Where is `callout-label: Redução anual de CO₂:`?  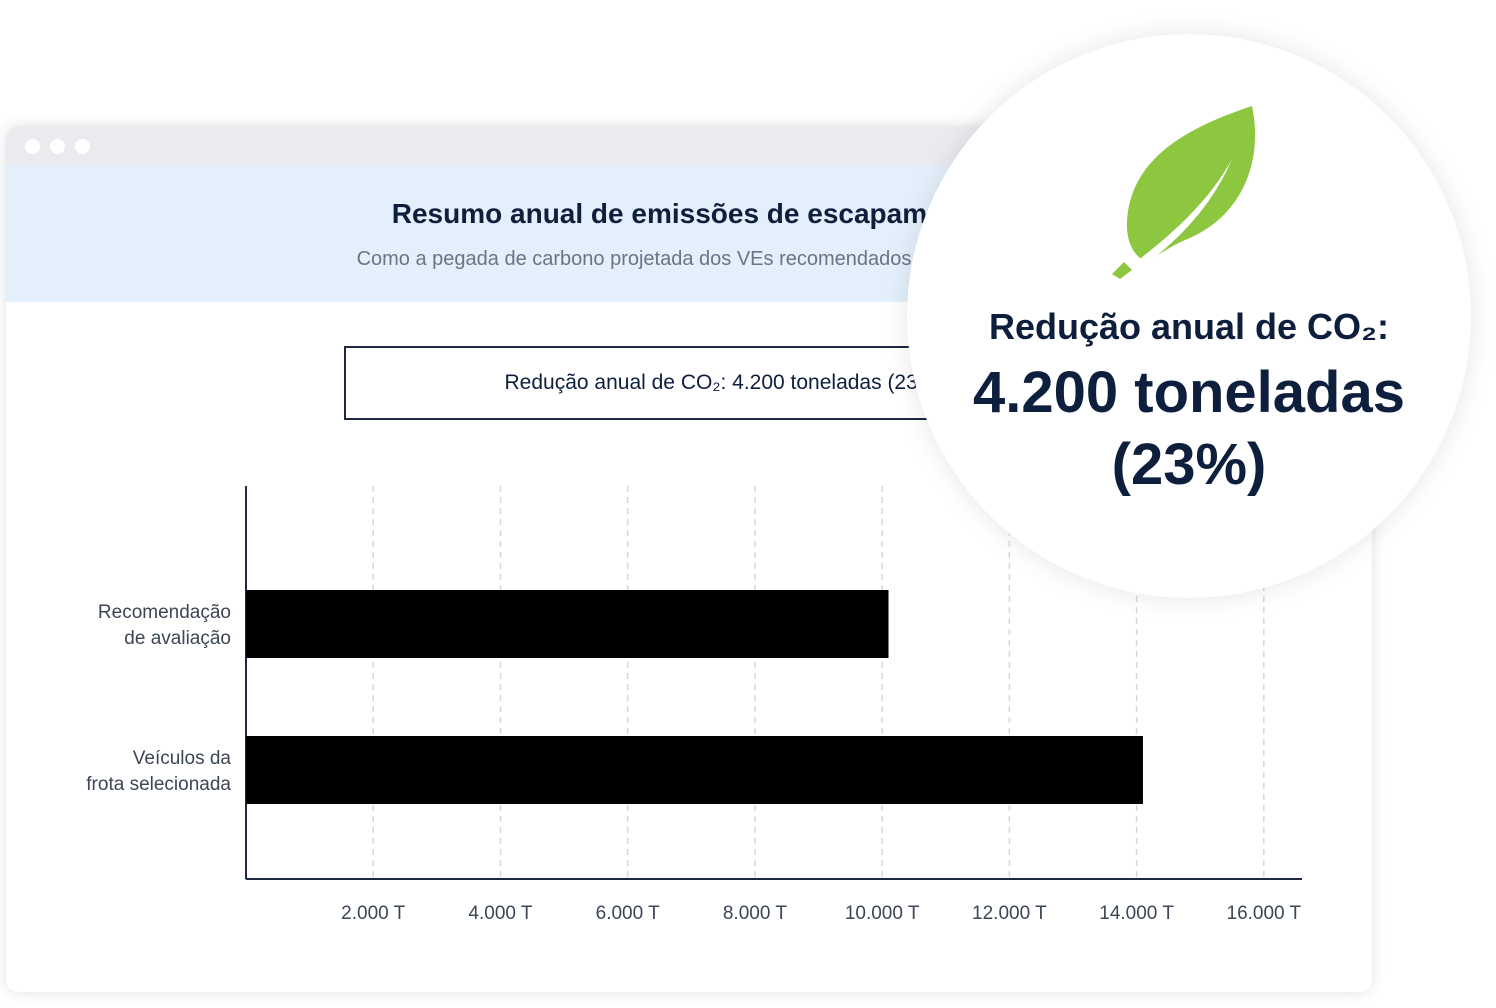
callout-label: Redução anual de CO₂: is located at coordinates (1189, 326).